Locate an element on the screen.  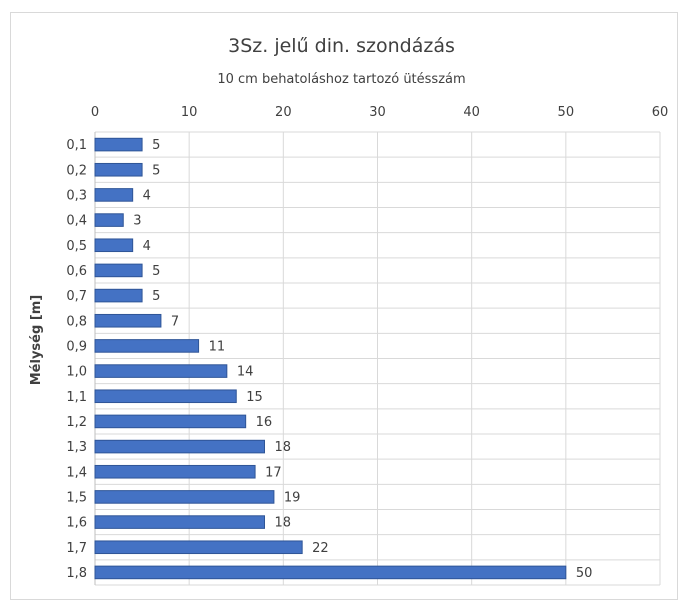
bar-1,2 is located at coordinates (170, 421).